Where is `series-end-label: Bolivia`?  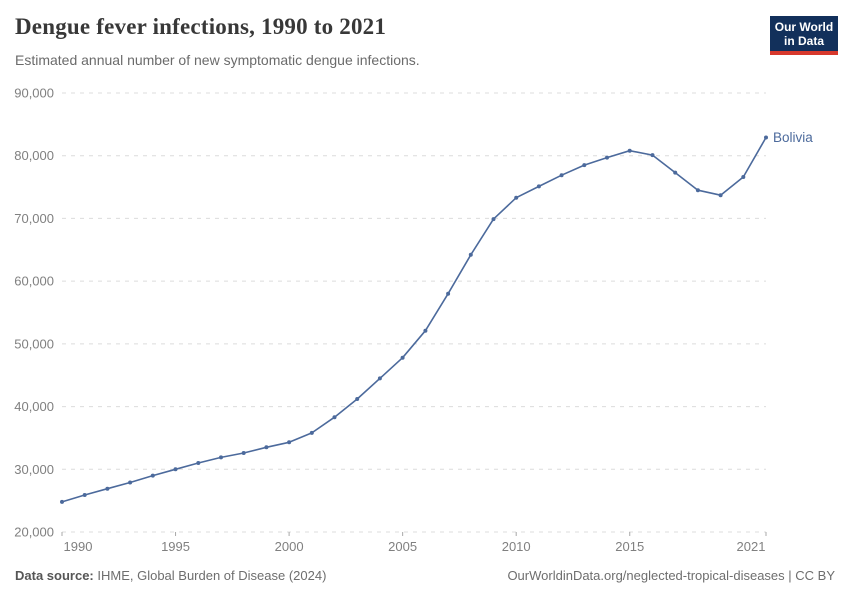
series-end-label: Bolivia is located at coordinates (793, 137).